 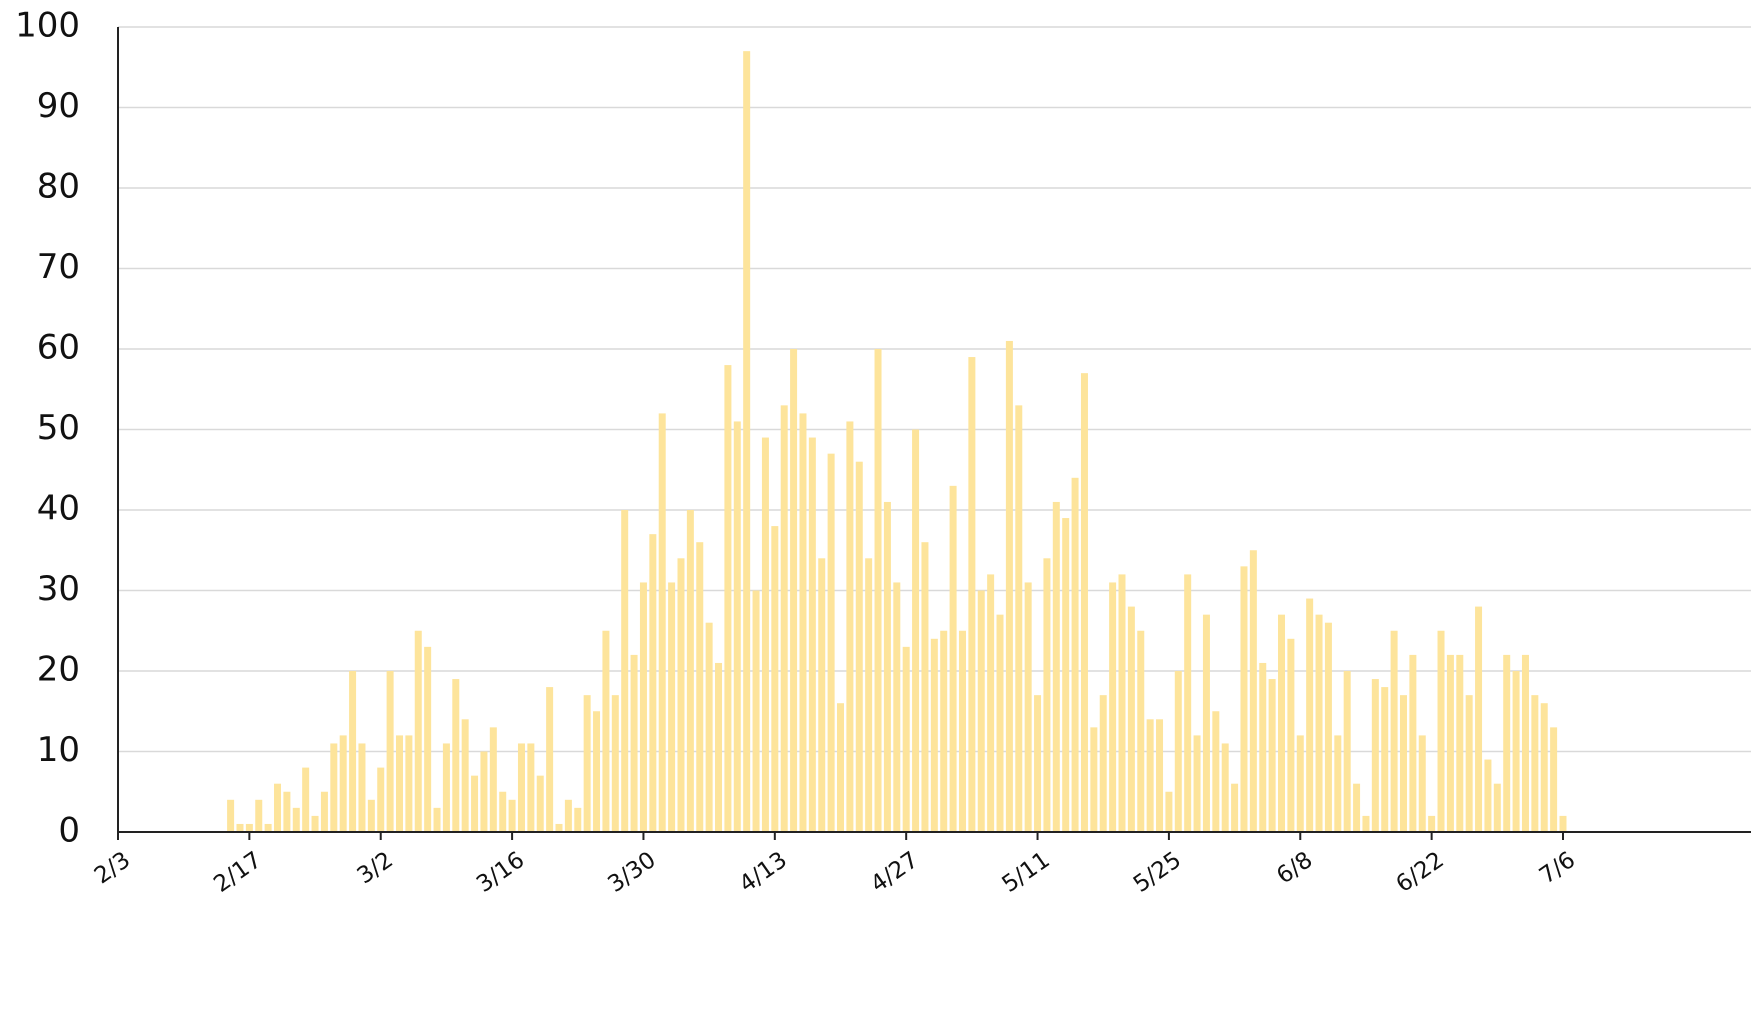 What do you see at coordinates (58, 267) in the screenshot?
I see `y-tick-label: 70` at bounding box center [58, 267].